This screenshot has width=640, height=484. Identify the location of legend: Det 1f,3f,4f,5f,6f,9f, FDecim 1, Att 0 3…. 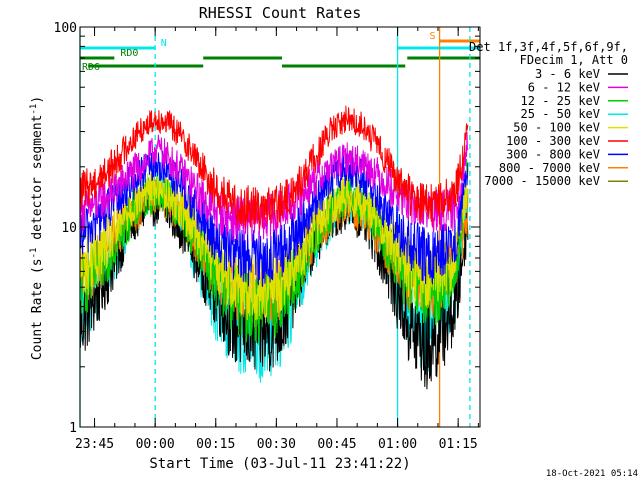
(548, 114).